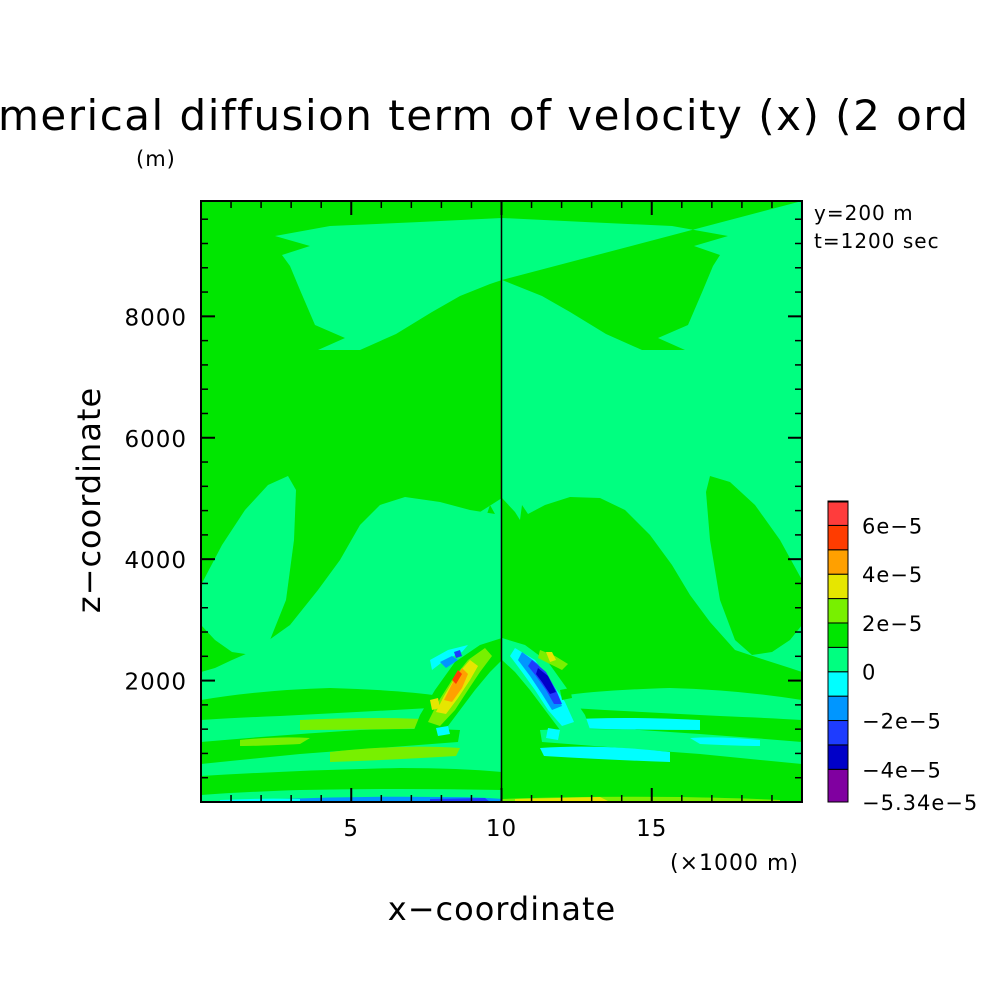  What do you see at coordinates (351, 275) in the screenshot?
I see `region-top-left` at bounding box center [351, 275].